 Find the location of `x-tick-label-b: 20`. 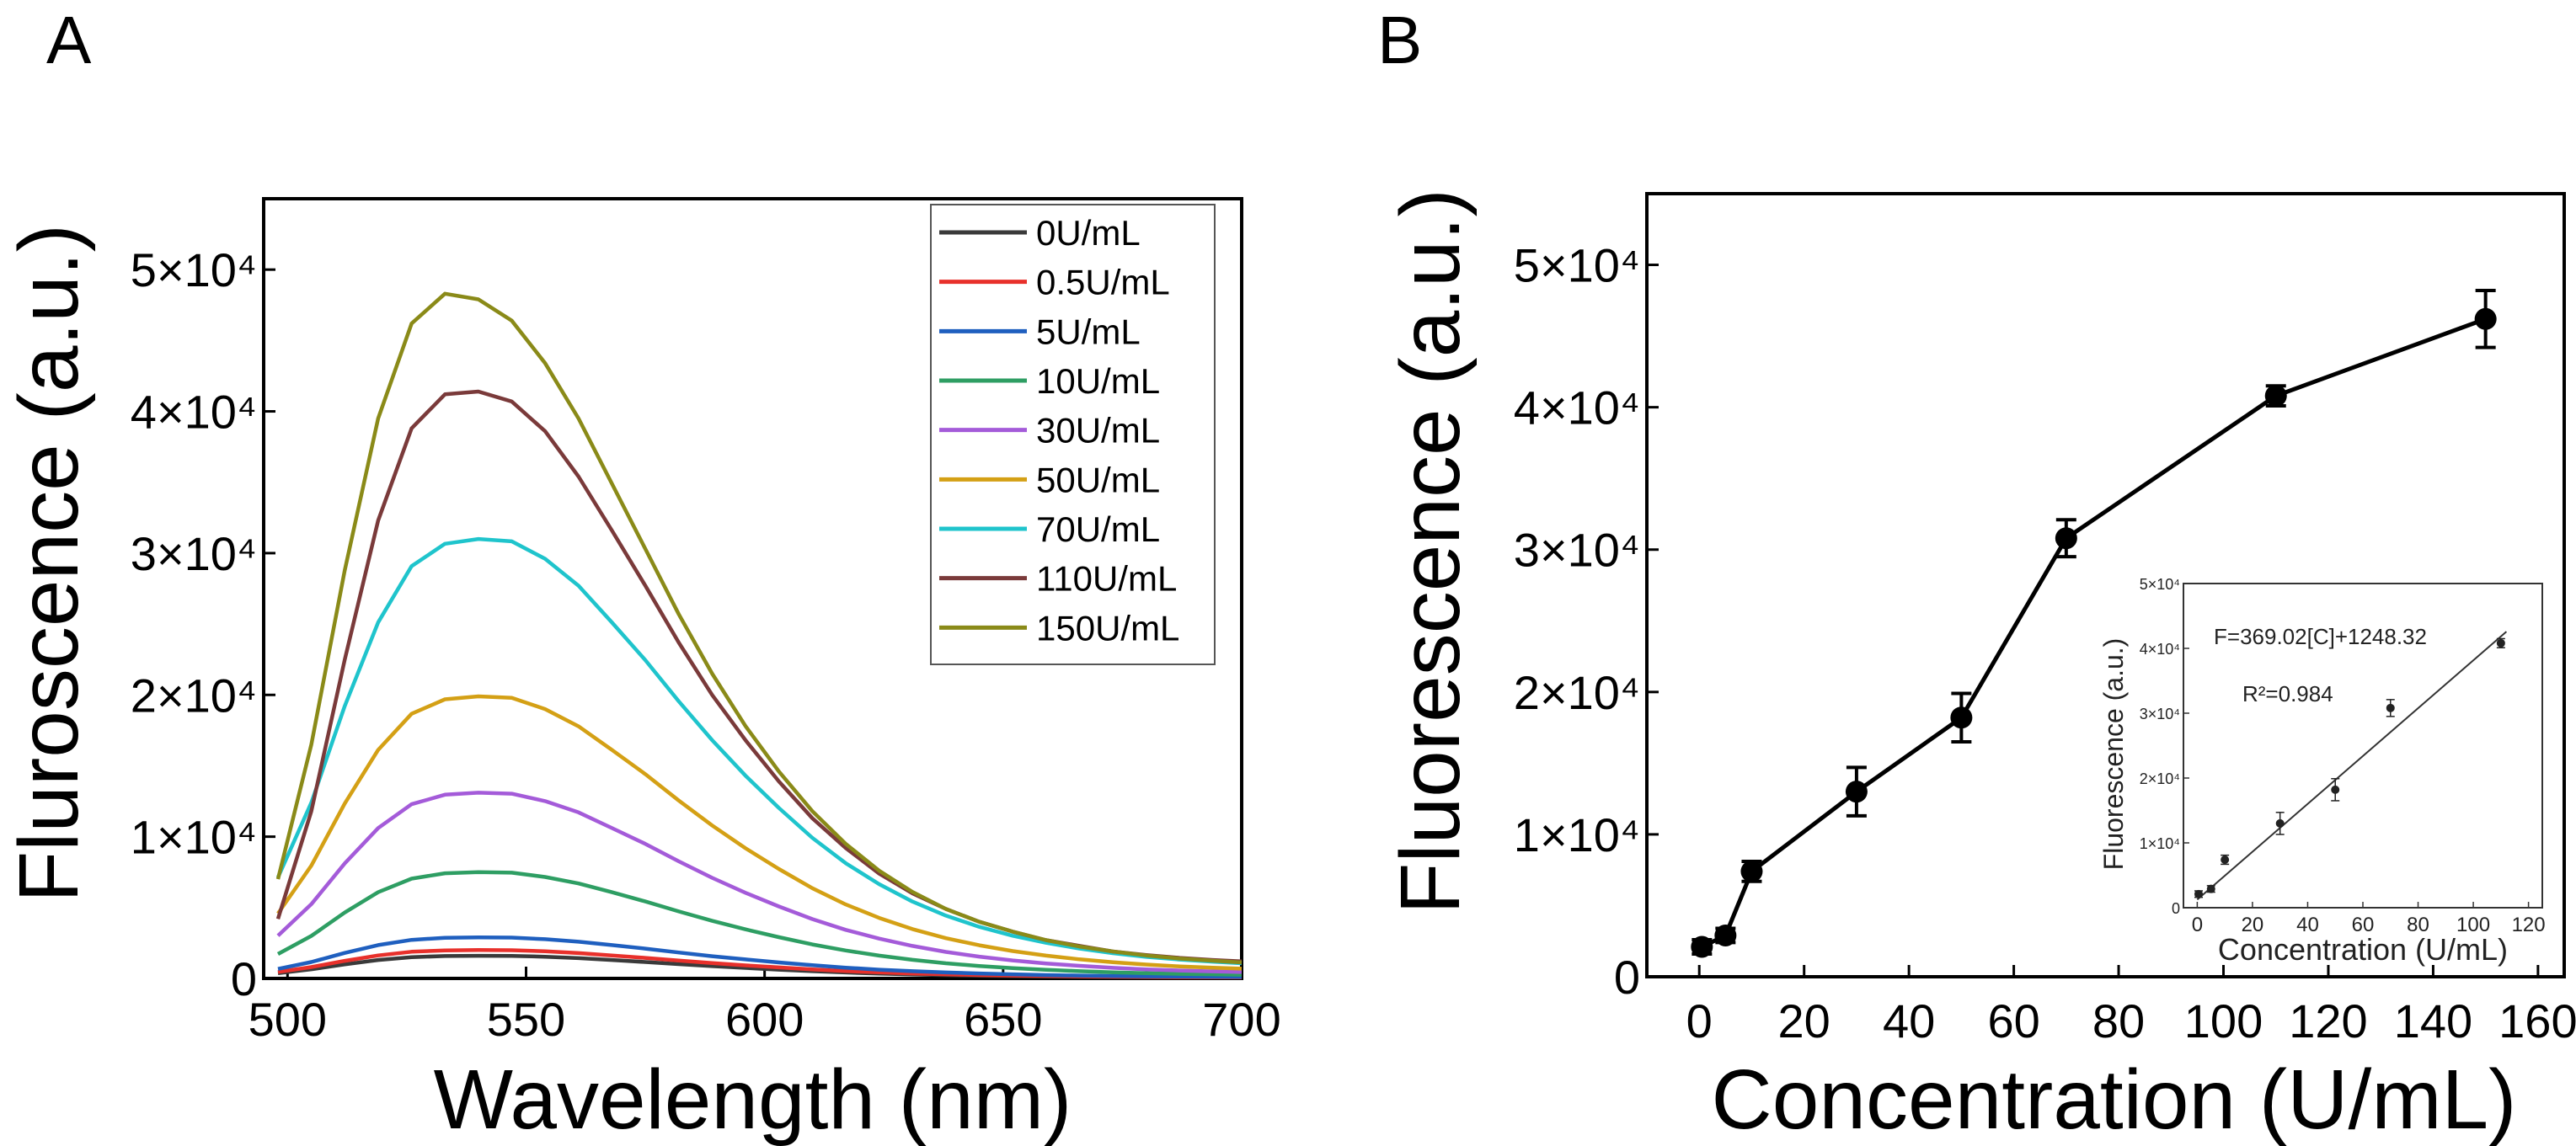

x-tick-label-b: 20 is located at coordinates (1804, 1020).